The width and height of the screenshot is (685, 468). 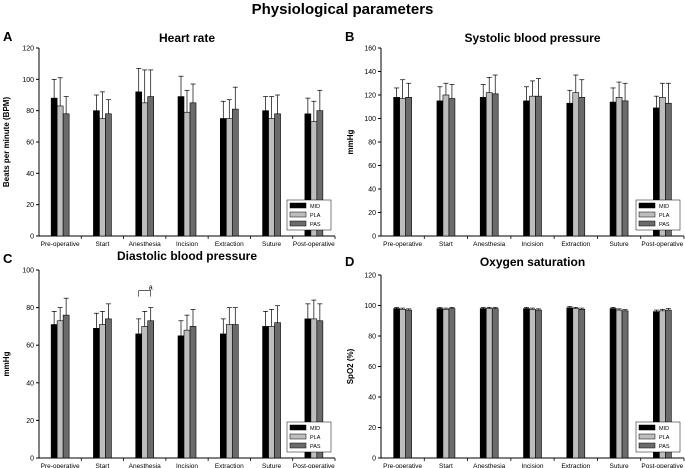 I want to click on y-tick-label: 140, so click(x=370, y=72).